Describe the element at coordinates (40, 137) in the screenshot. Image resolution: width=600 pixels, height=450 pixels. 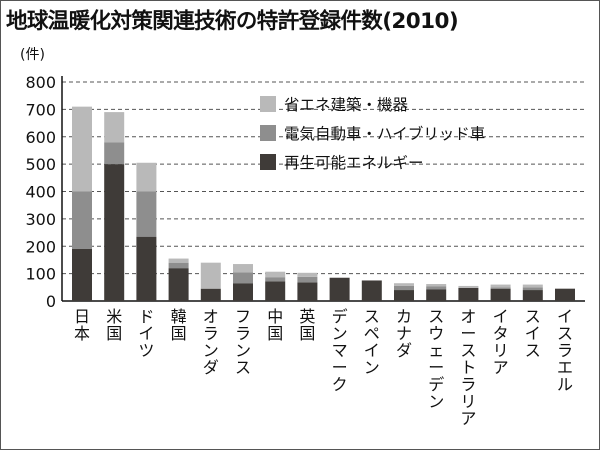
I see `y-tick-label: 600` at that location.